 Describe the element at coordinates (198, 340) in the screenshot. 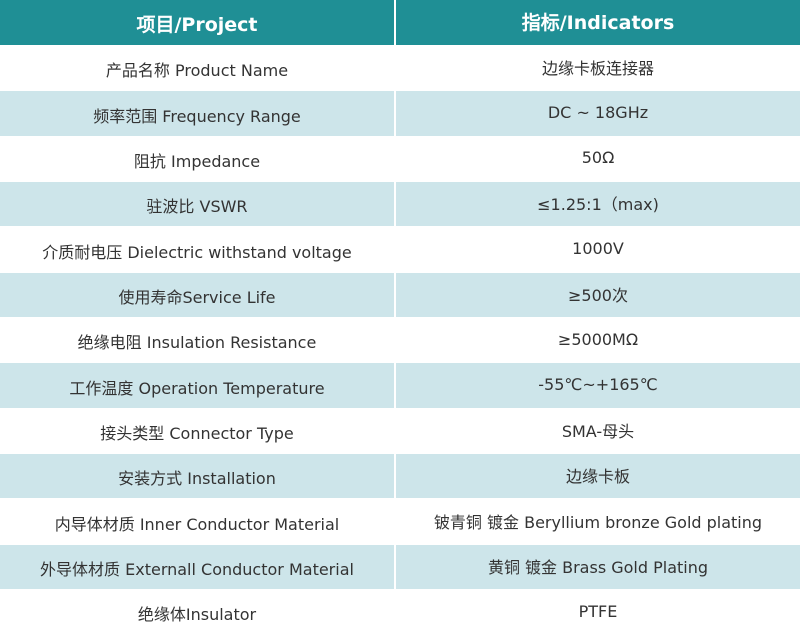

I see `project-cell: 绝缘电阻 Insulation Resistance` at that location.